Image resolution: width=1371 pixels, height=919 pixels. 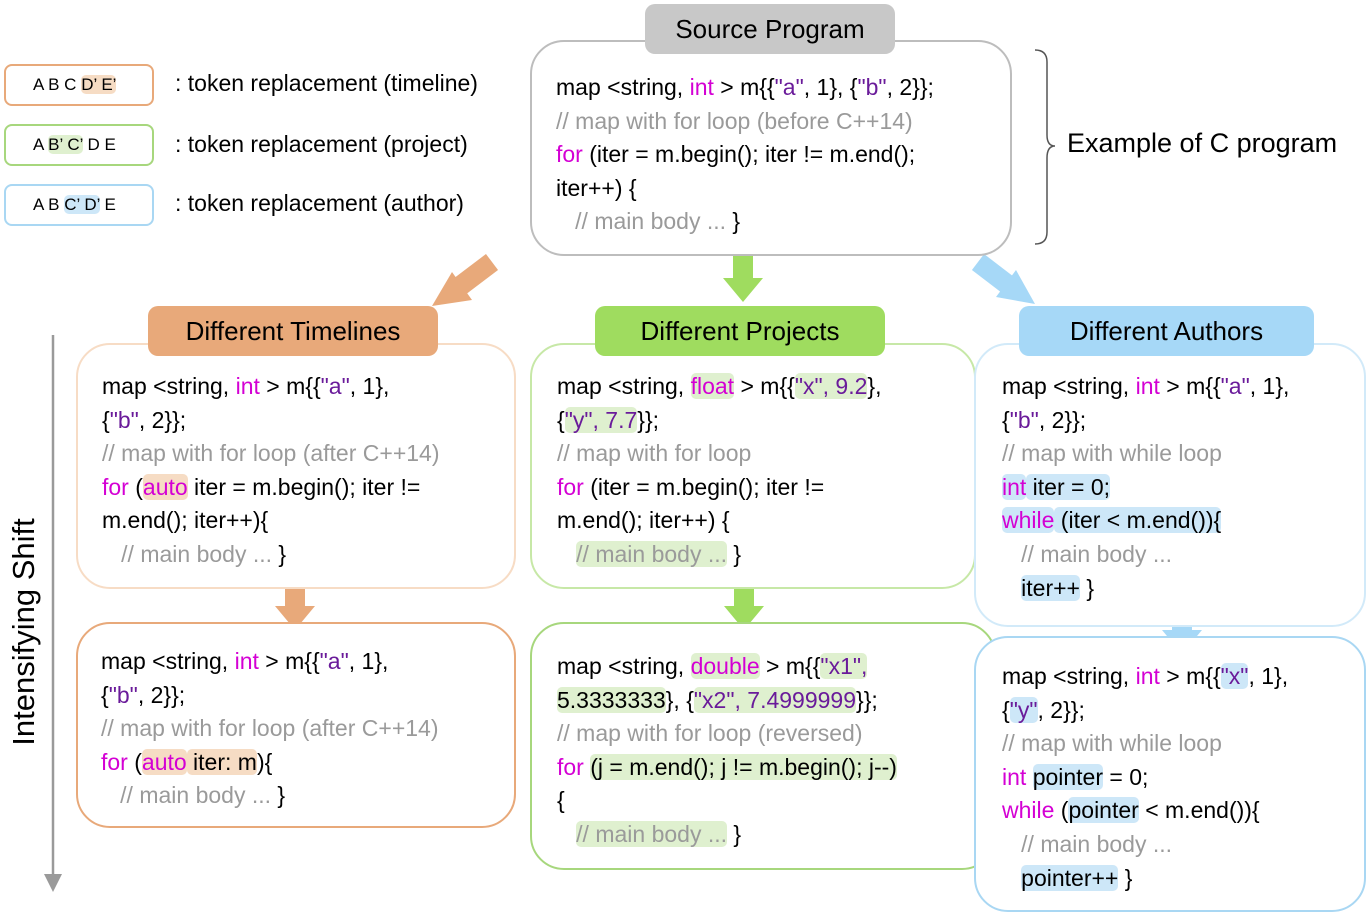 What do you see at coordinates (770, 29) in the screenshot?
I see `source-program-title: Source Program` at bounding box center [770, 29].